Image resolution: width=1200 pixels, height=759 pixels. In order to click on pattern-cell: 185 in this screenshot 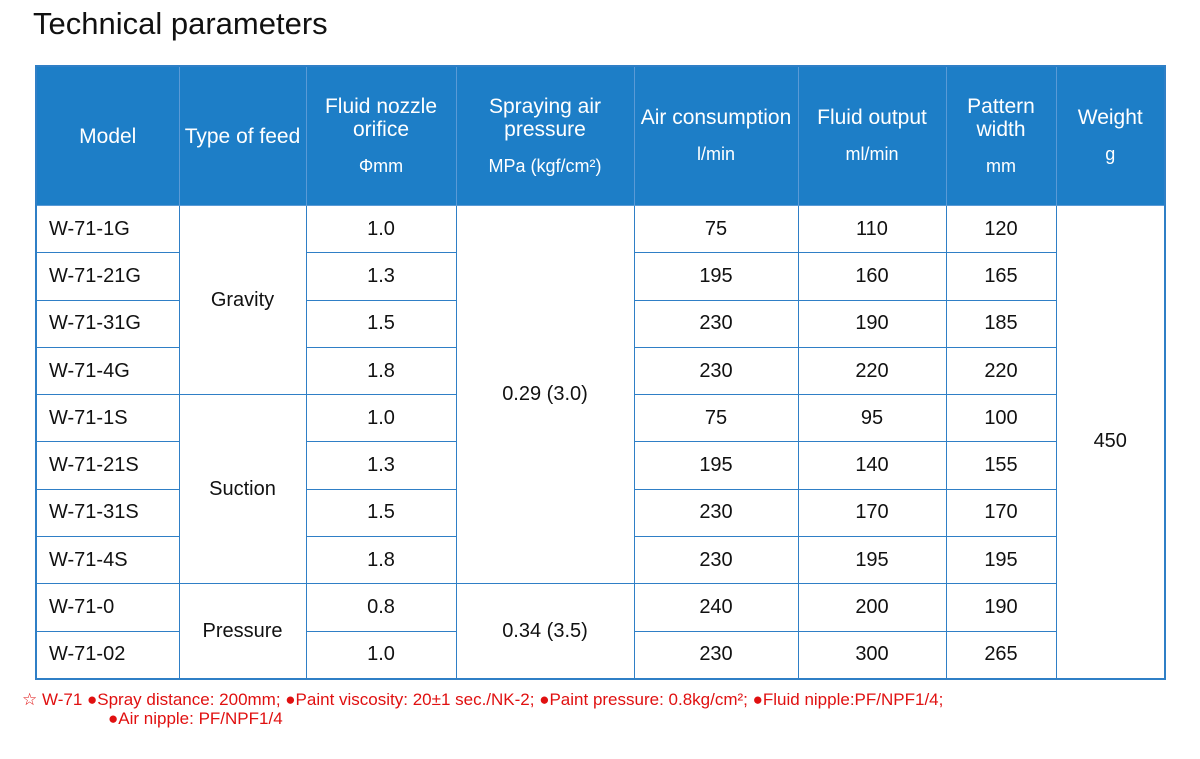, I will do `click(1001, 323)`.